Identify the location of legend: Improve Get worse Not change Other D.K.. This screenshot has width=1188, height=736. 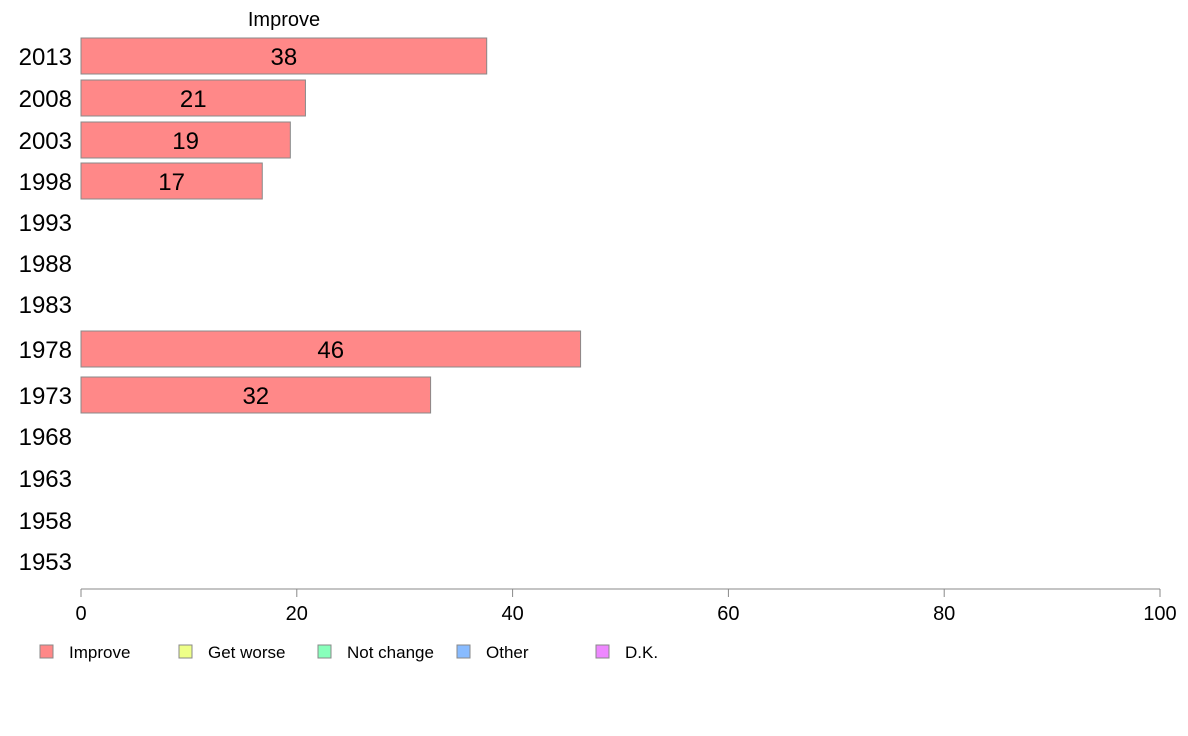
(348, 652).